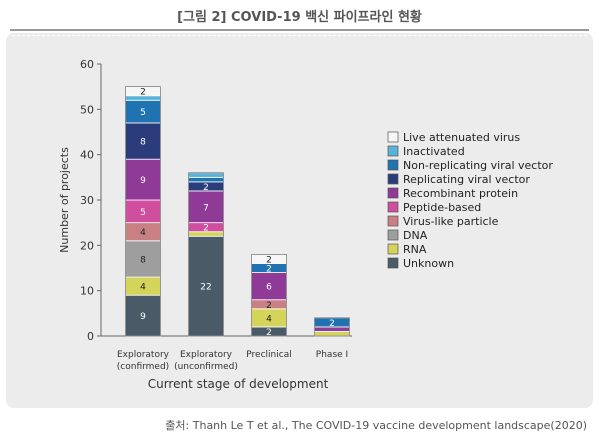 This screenshot has height=439, width=599. I want to click on legend-label: Inactivated, so click(434, 151).